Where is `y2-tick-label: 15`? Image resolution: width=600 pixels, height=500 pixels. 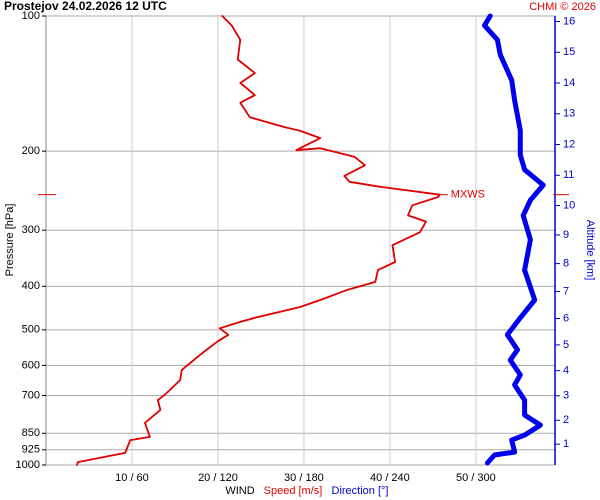
y2-tick-label: 15 is located at coordinates (569, 52).